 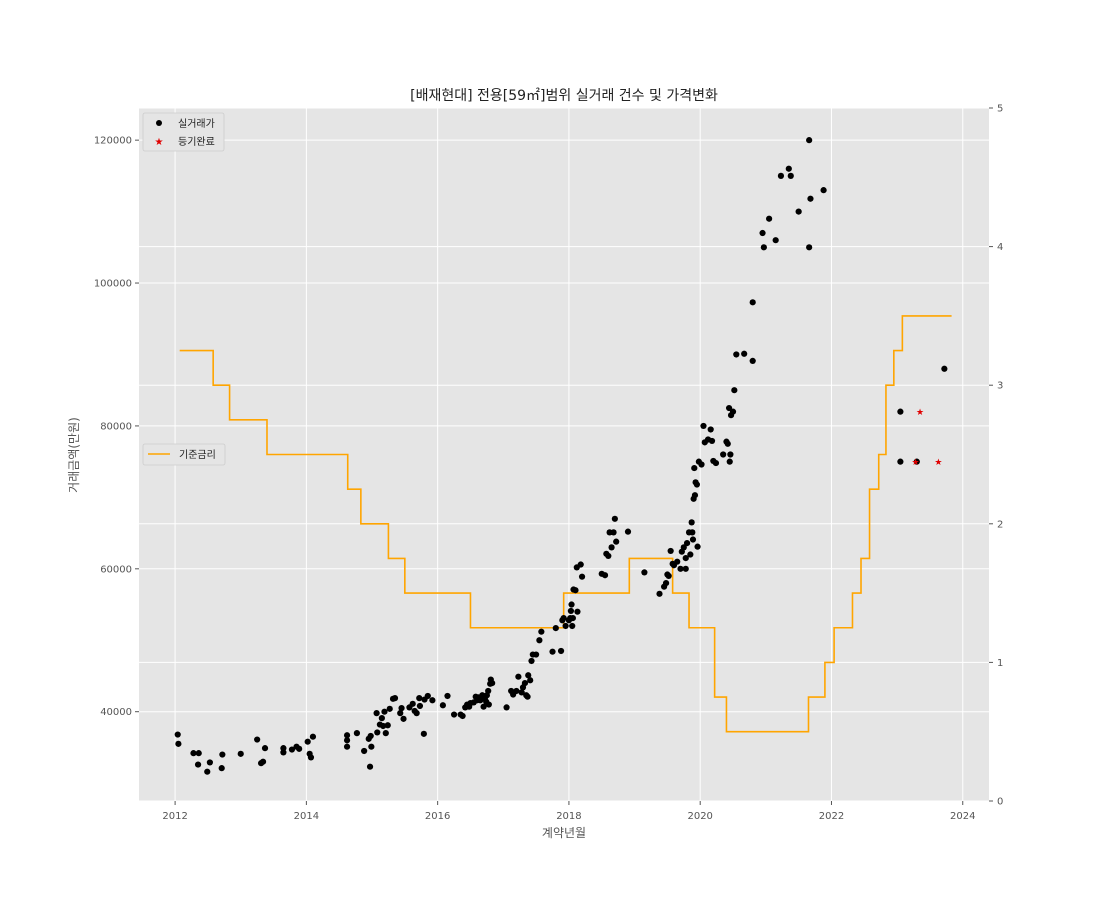 I want to click on y-axis-ticks: 40000 60000 80000 100000 120000, so click(x=116, y=427).